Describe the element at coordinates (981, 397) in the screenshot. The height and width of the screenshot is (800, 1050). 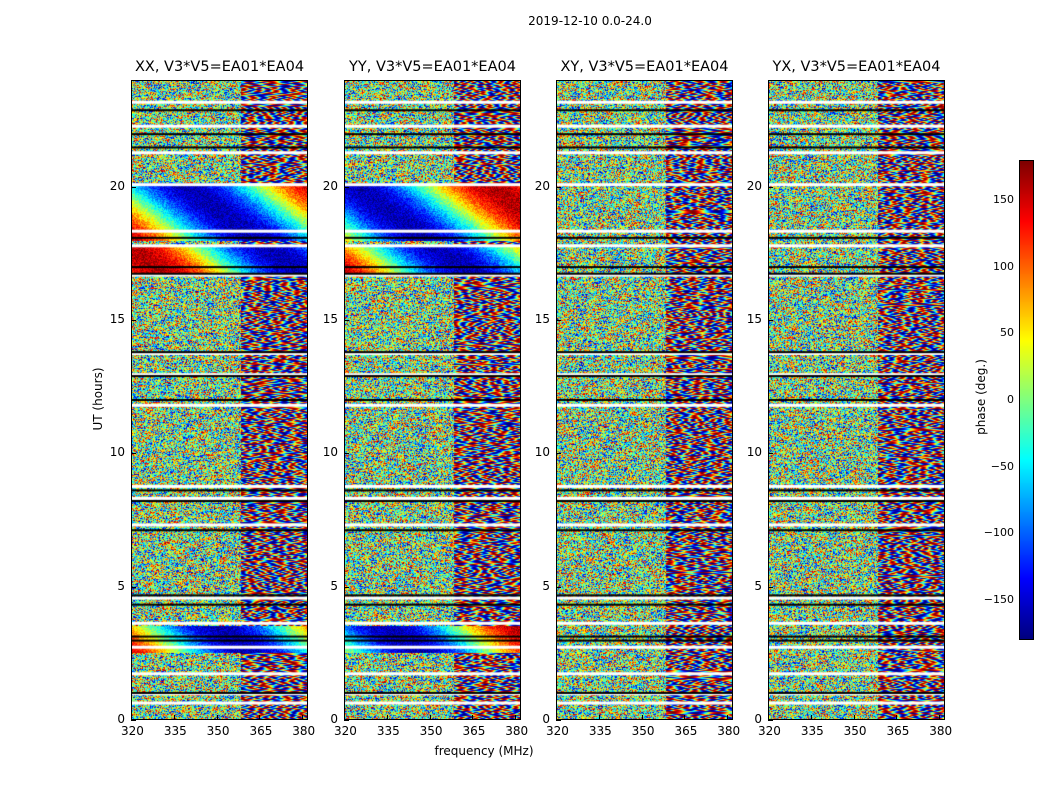
I see `colorbar-label: phase (deg.)` at that location.